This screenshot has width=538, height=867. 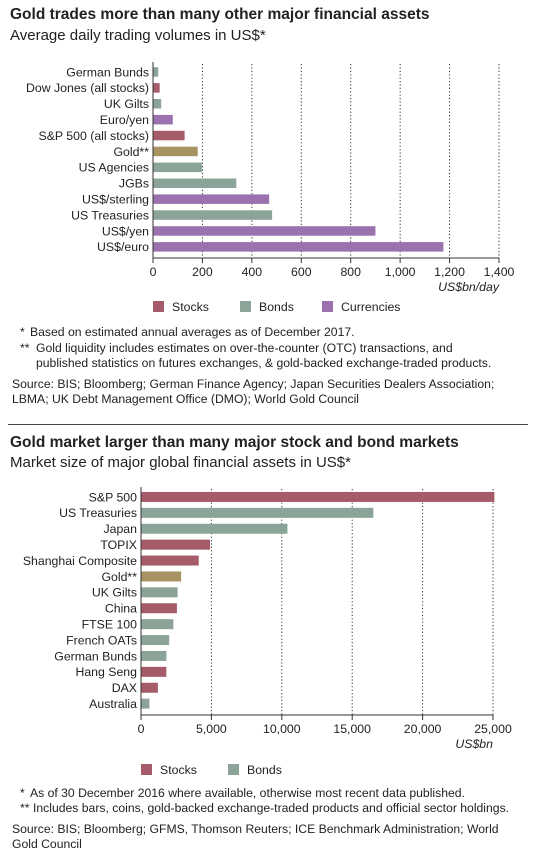 I want to click on legend-swatch-currencies, so click(x=327, y=306).